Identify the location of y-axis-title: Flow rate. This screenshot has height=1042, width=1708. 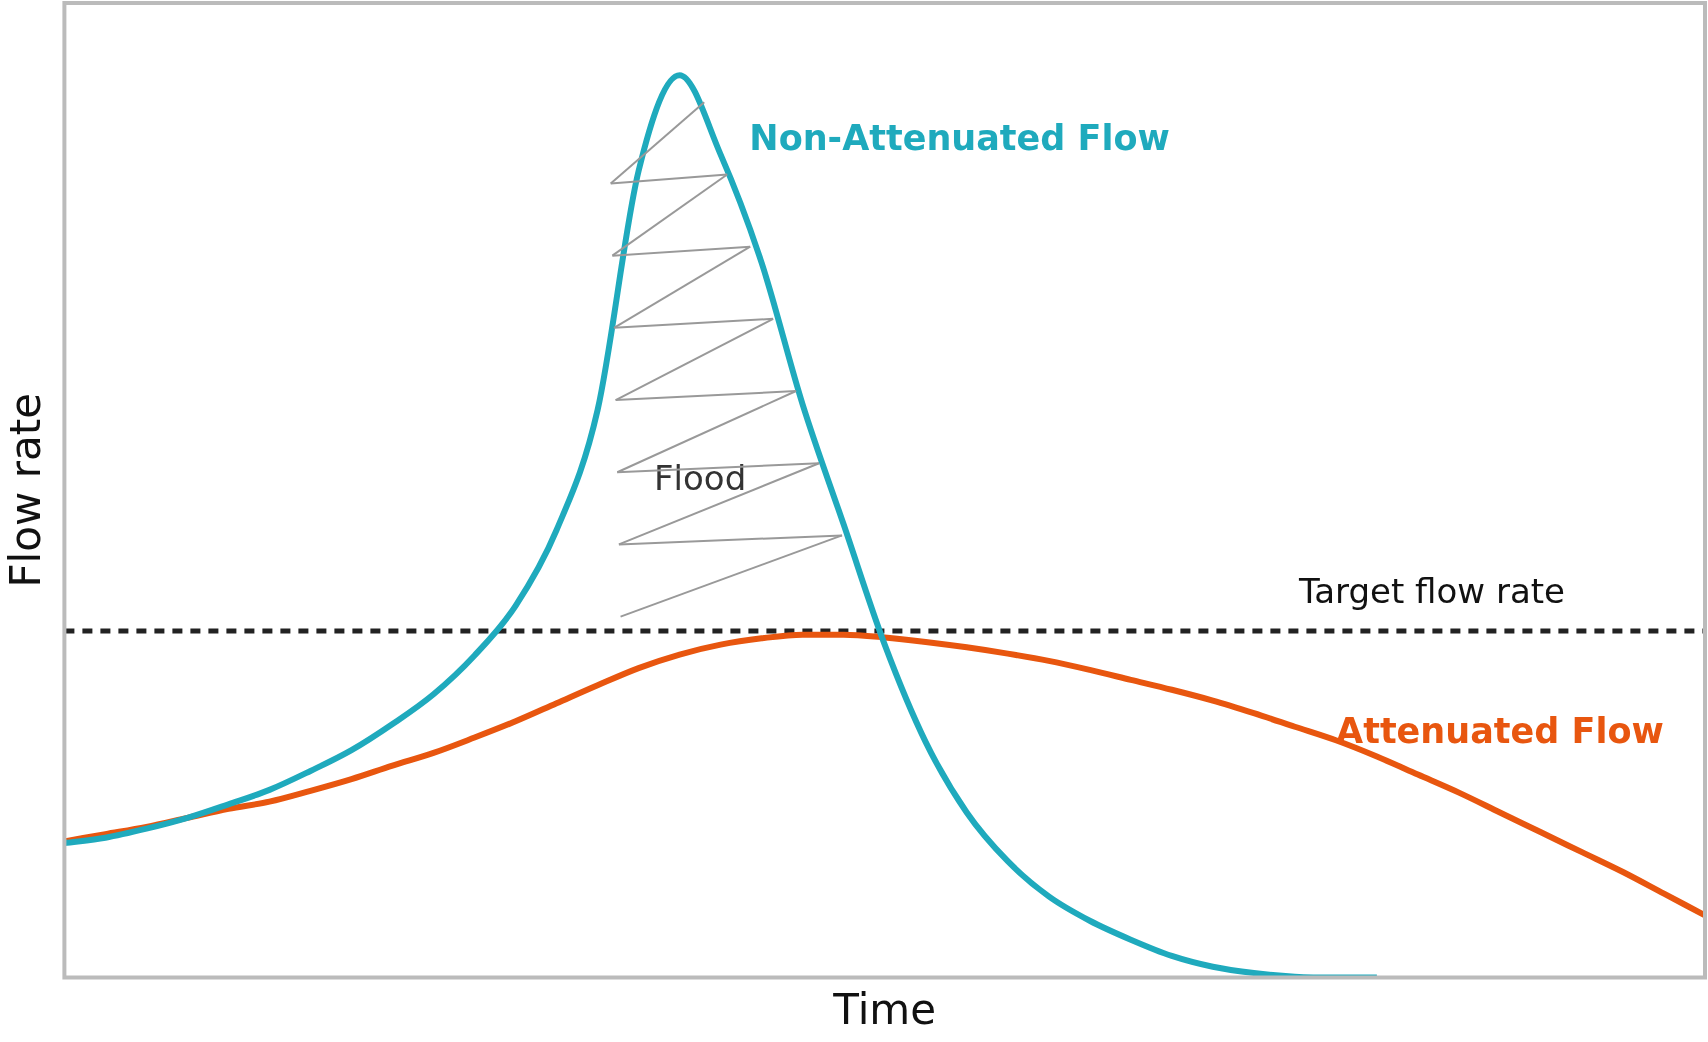
(26, 490).